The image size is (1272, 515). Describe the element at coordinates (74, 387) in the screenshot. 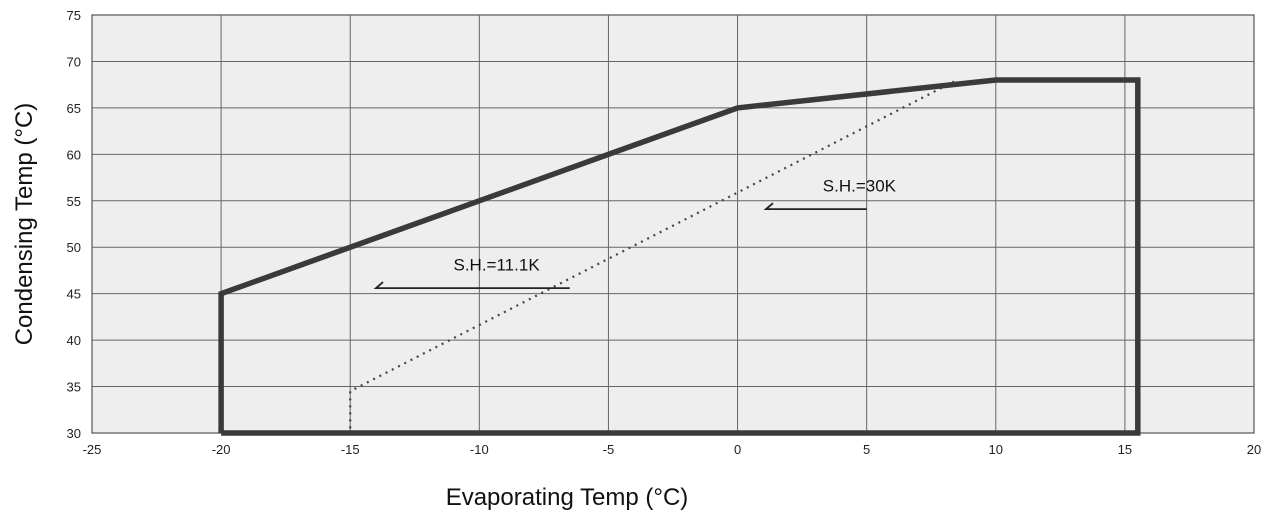

I see `y-tick-label: 35` at that location.